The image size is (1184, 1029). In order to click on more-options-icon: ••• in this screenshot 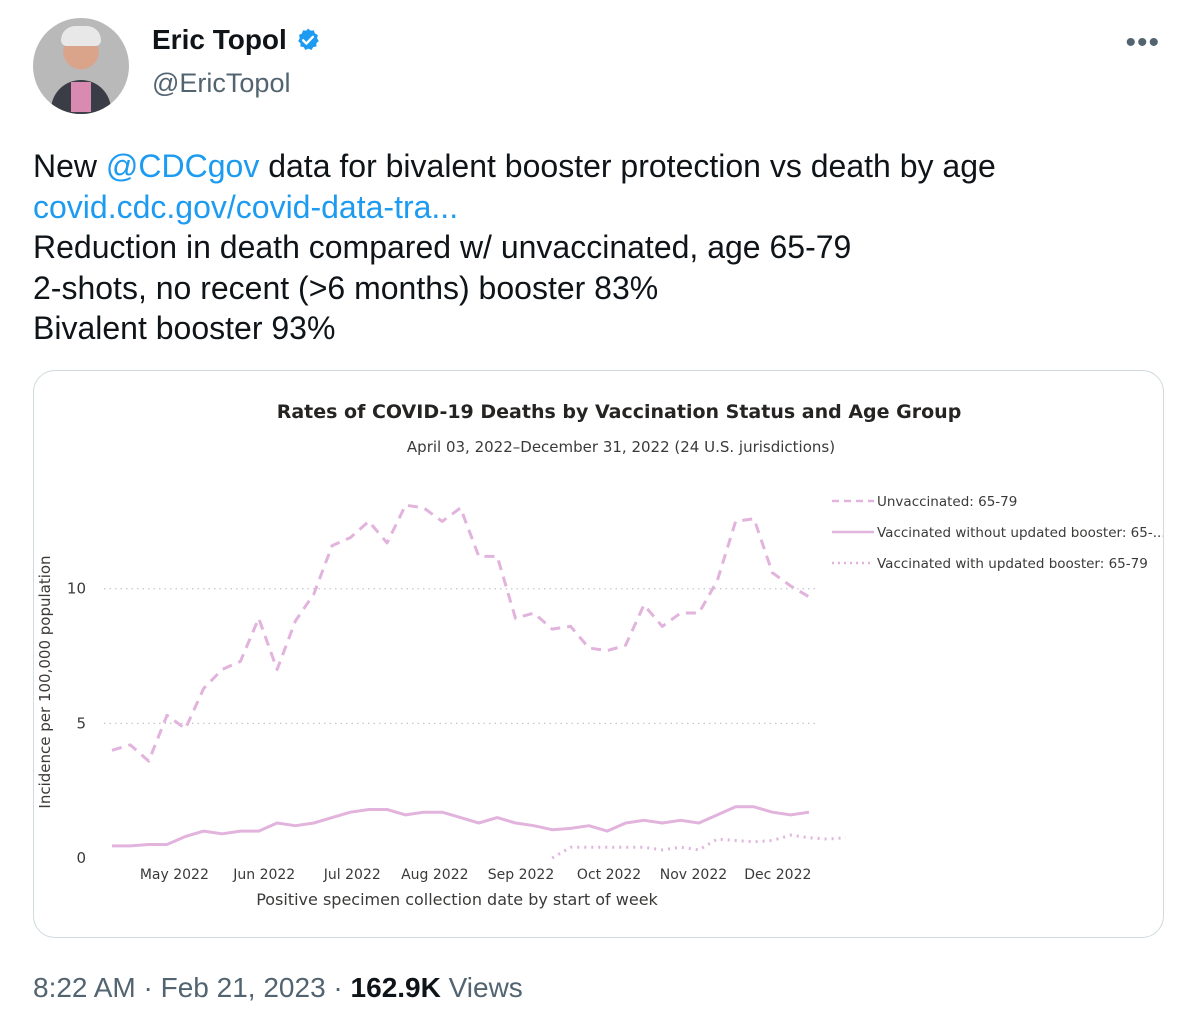, I will do `click(1142, 42)`.